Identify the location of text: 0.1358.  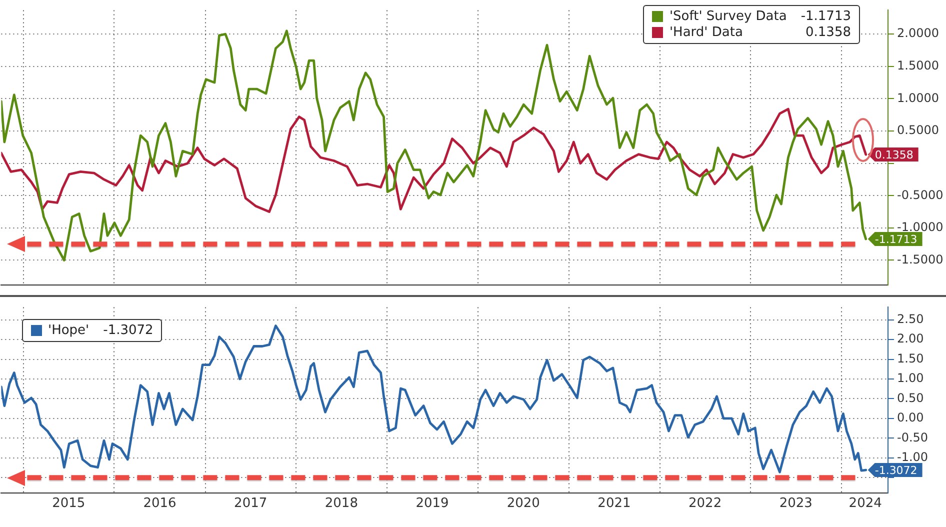
(828, 32).